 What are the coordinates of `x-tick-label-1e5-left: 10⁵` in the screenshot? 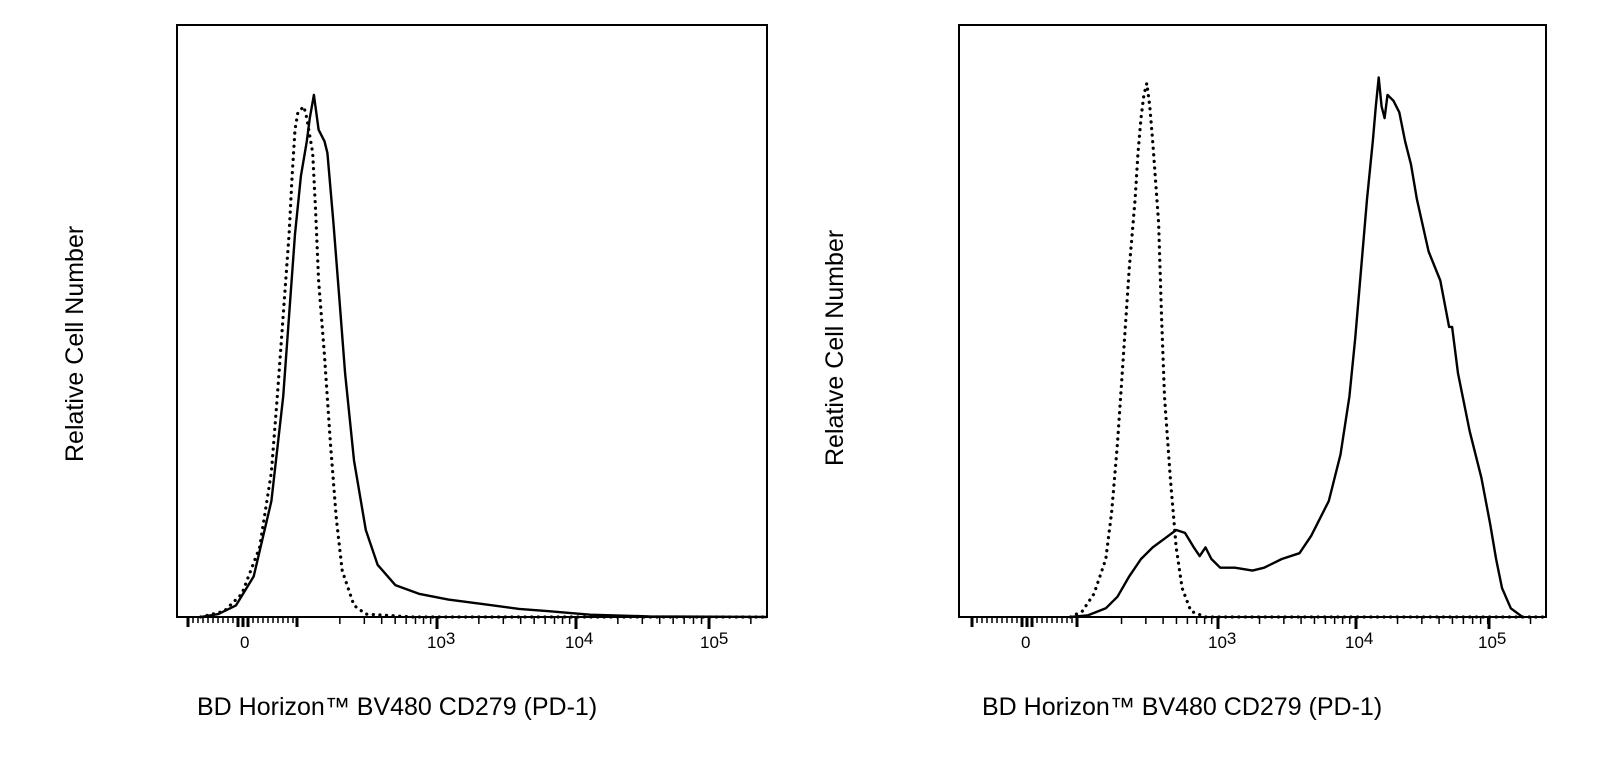 It's located at (714, 641).